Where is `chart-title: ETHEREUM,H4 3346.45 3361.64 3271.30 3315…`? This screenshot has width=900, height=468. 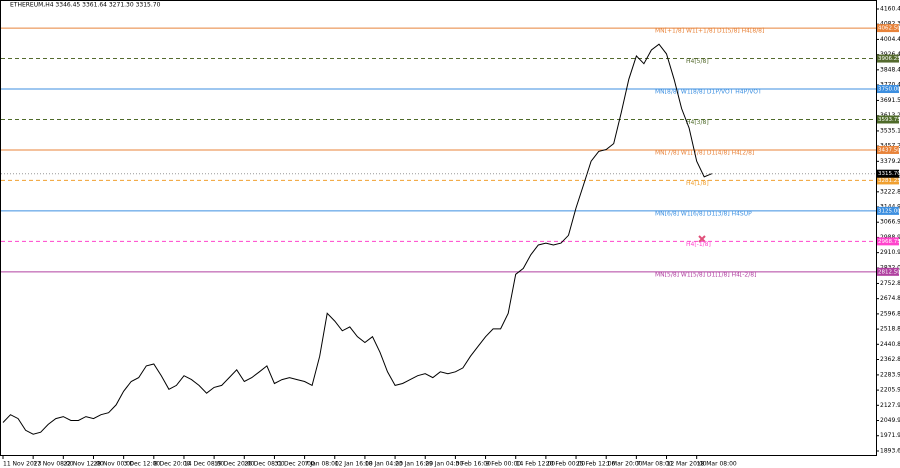 chart-title: ETHEREUM,H4 3346.45 3361.64 3271.30 3315… is located at coordinates (85, 5).